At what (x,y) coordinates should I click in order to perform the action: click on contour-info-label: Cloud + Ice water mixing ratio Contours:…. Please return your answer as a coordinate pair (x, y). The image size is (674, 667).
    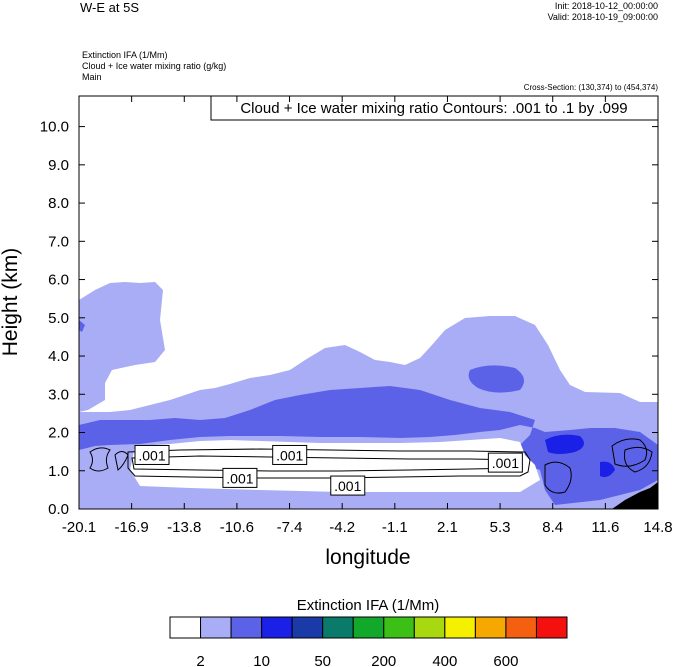
    Looking at the image, I should click on (433, 108).